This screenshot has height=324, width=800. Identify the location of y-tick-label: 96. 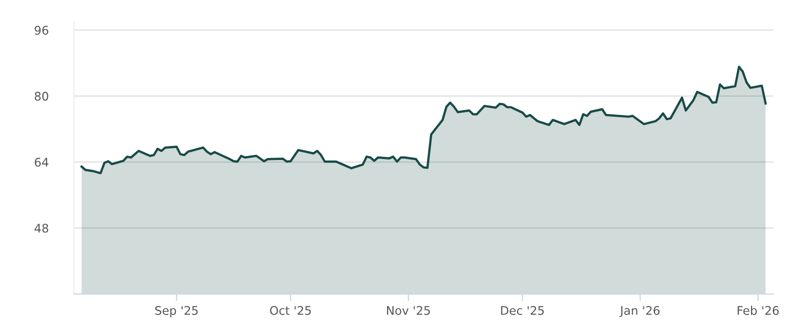
(41, 30).